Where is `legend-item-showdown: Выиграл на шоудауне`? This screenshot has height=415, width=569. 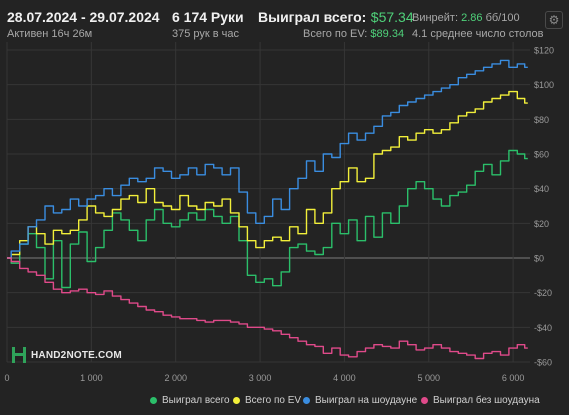 legend-item-showdown: Выиграл на шоудауне is located at coordinates (360, 400).